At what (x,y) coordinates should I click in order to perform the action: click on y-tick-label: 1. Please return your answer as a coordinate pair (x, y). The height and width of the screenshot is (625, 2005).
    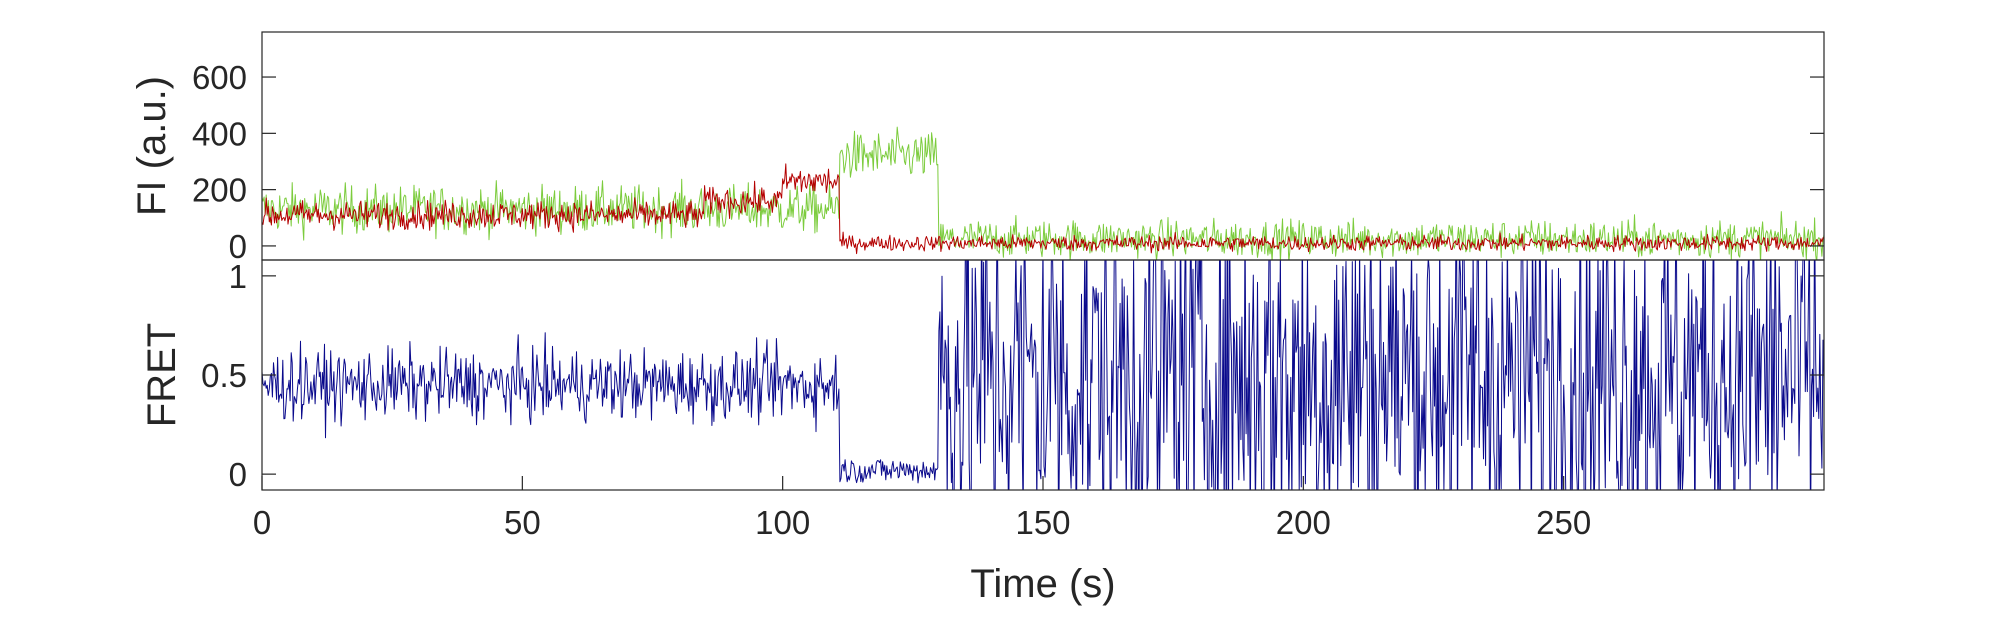
    Looking at the image, I should click on (238, 276).